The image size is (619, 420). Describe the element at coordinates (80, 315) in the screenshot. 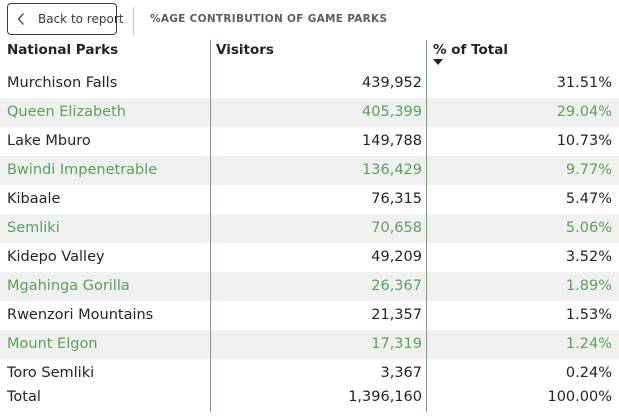

I see `park-name-cell: Rwenzori Mountains` at that location.